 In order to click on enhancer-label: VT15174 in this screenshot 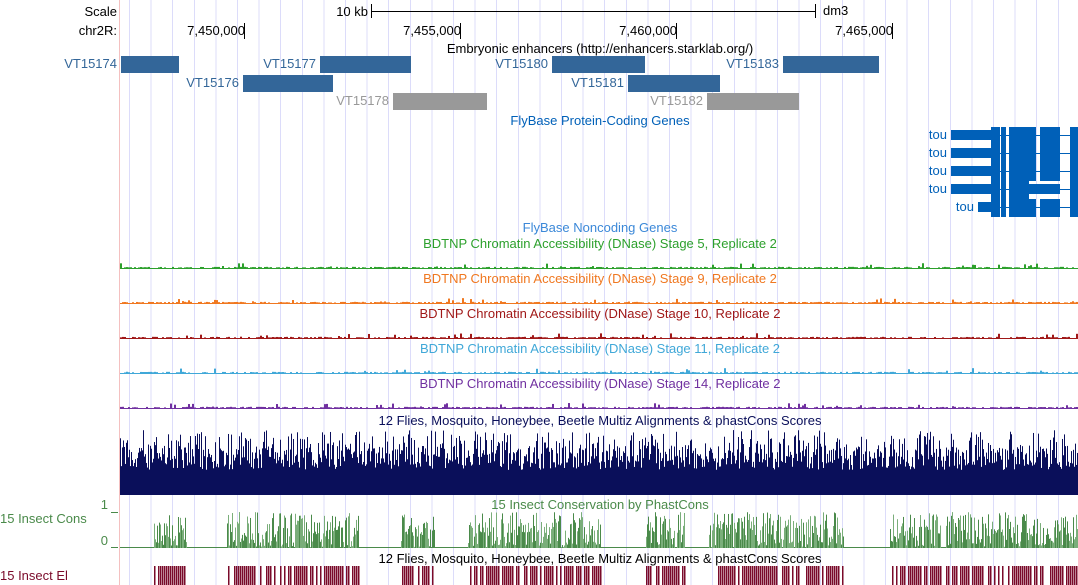, I will do `click(90, 63)`.